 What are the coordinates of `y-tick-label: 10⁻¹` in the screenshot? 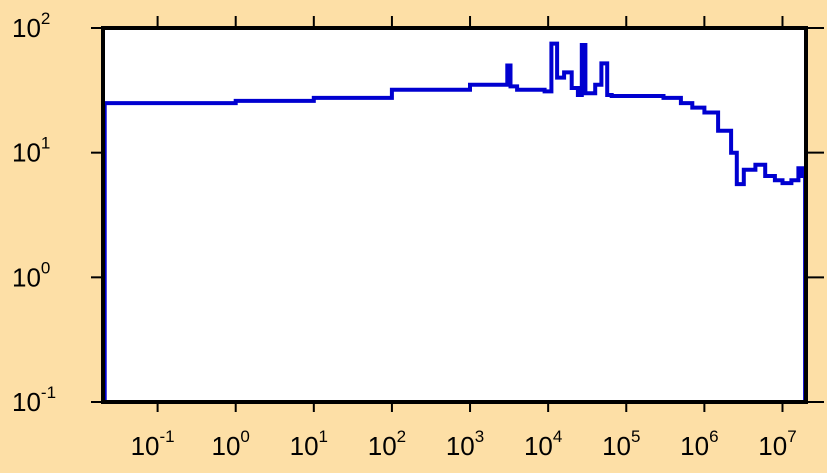 It's located at (34, 400).